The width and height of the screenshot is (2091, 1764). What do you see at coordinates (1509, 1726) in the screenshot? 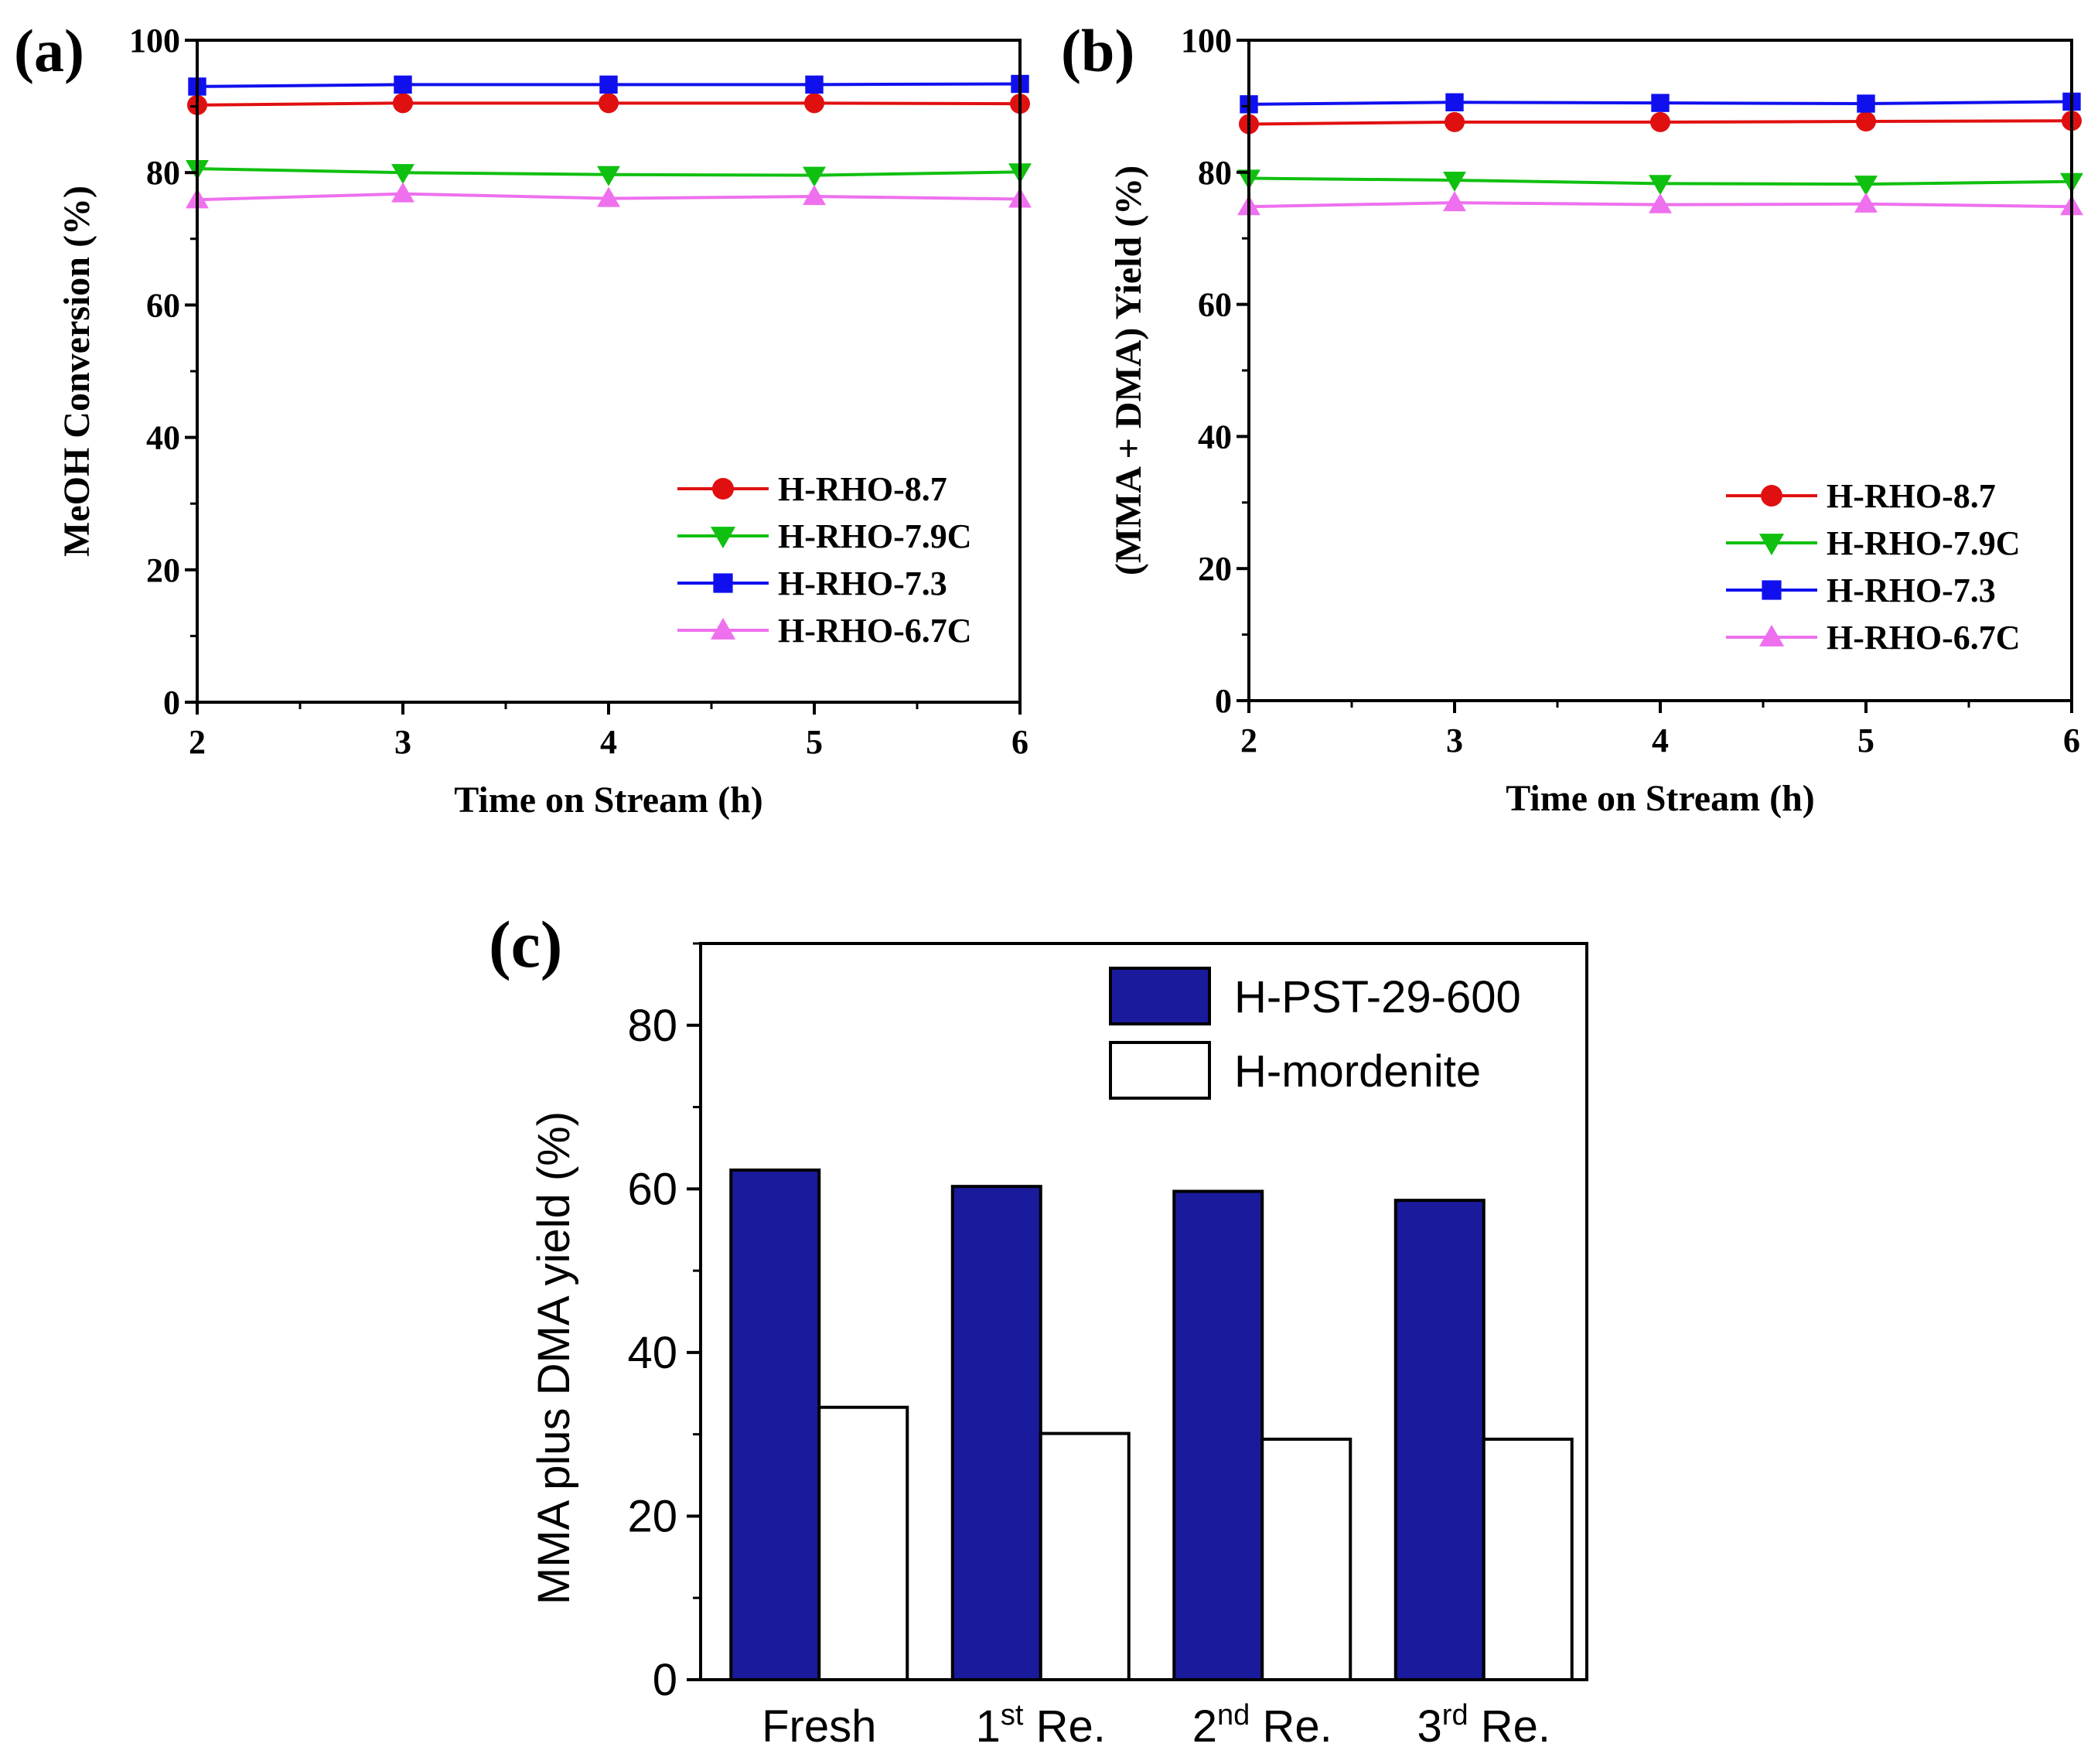
I see `category-suffix: Re.` at bounding box center [1509, 1726].